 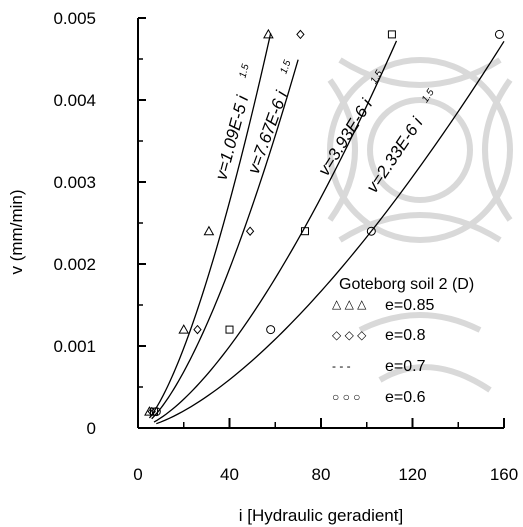 What do you see at coordinates (321, 515) in the screenshot?
I see `x-axis-title: i [Hydraulic geradient]` at bounding box center [321, 515].